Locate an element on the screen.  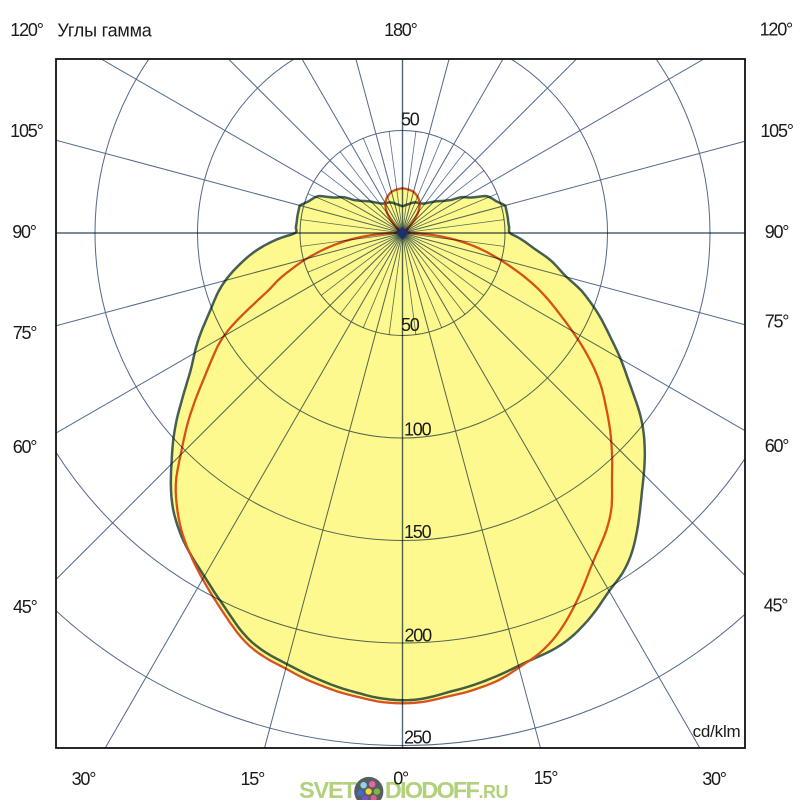
svg-text: 180° is located at coordinates (400, 30).